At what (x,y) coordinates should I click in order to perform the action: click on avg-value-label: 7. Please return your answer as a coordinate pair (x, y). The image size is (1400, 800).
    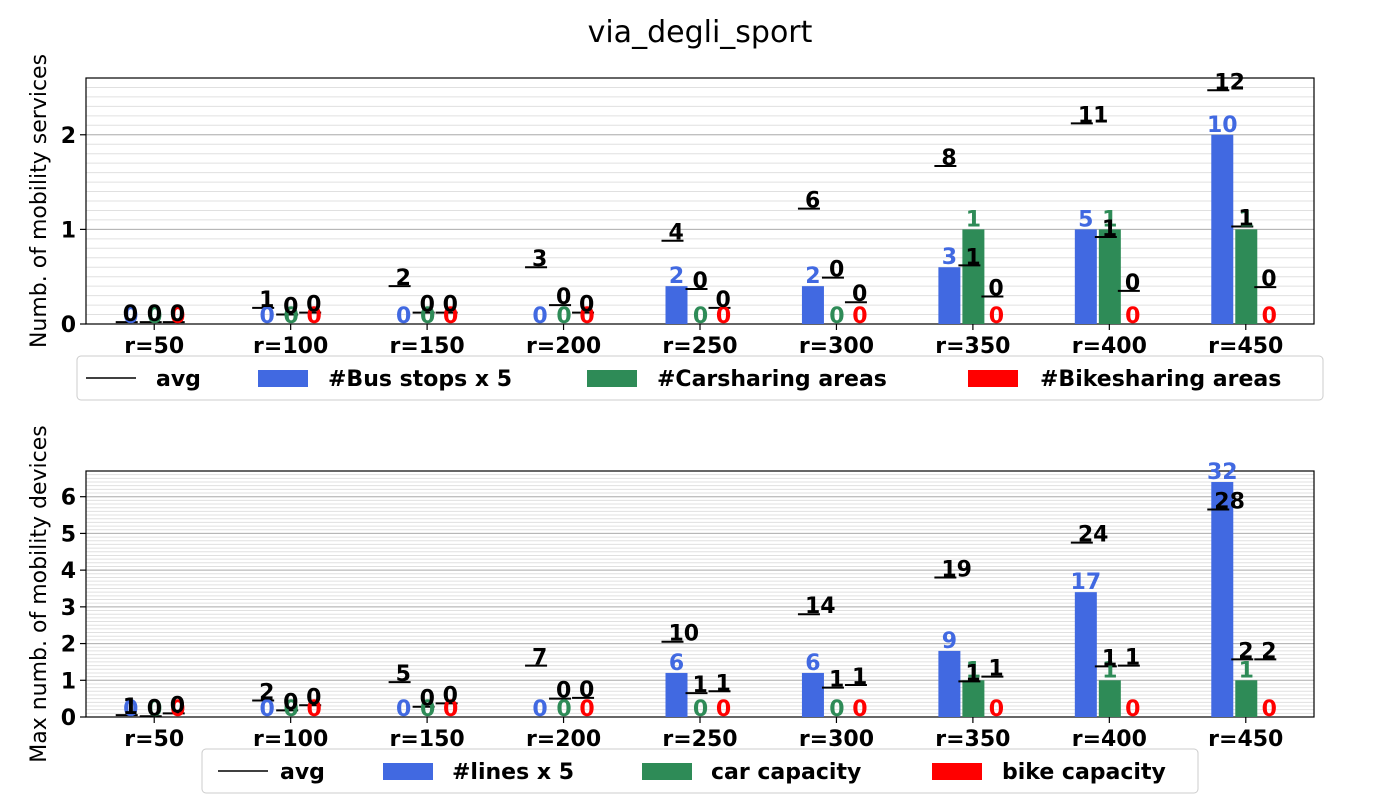
    Looking at the image, I should click on (539, 658).